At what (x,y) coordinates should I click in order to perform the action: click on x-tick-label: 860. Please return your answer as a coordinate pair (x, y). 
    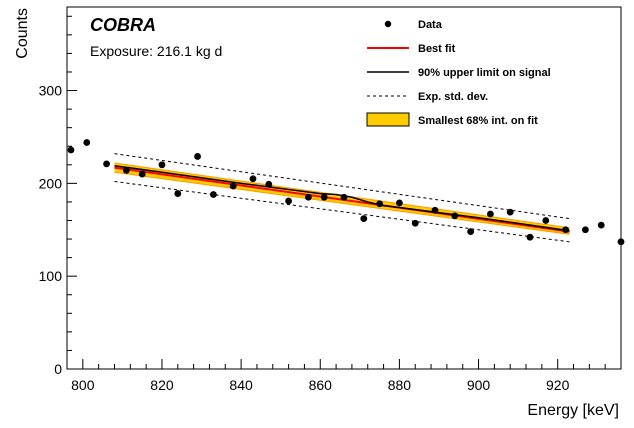
    Looking at the image, I should click on (321, 385).